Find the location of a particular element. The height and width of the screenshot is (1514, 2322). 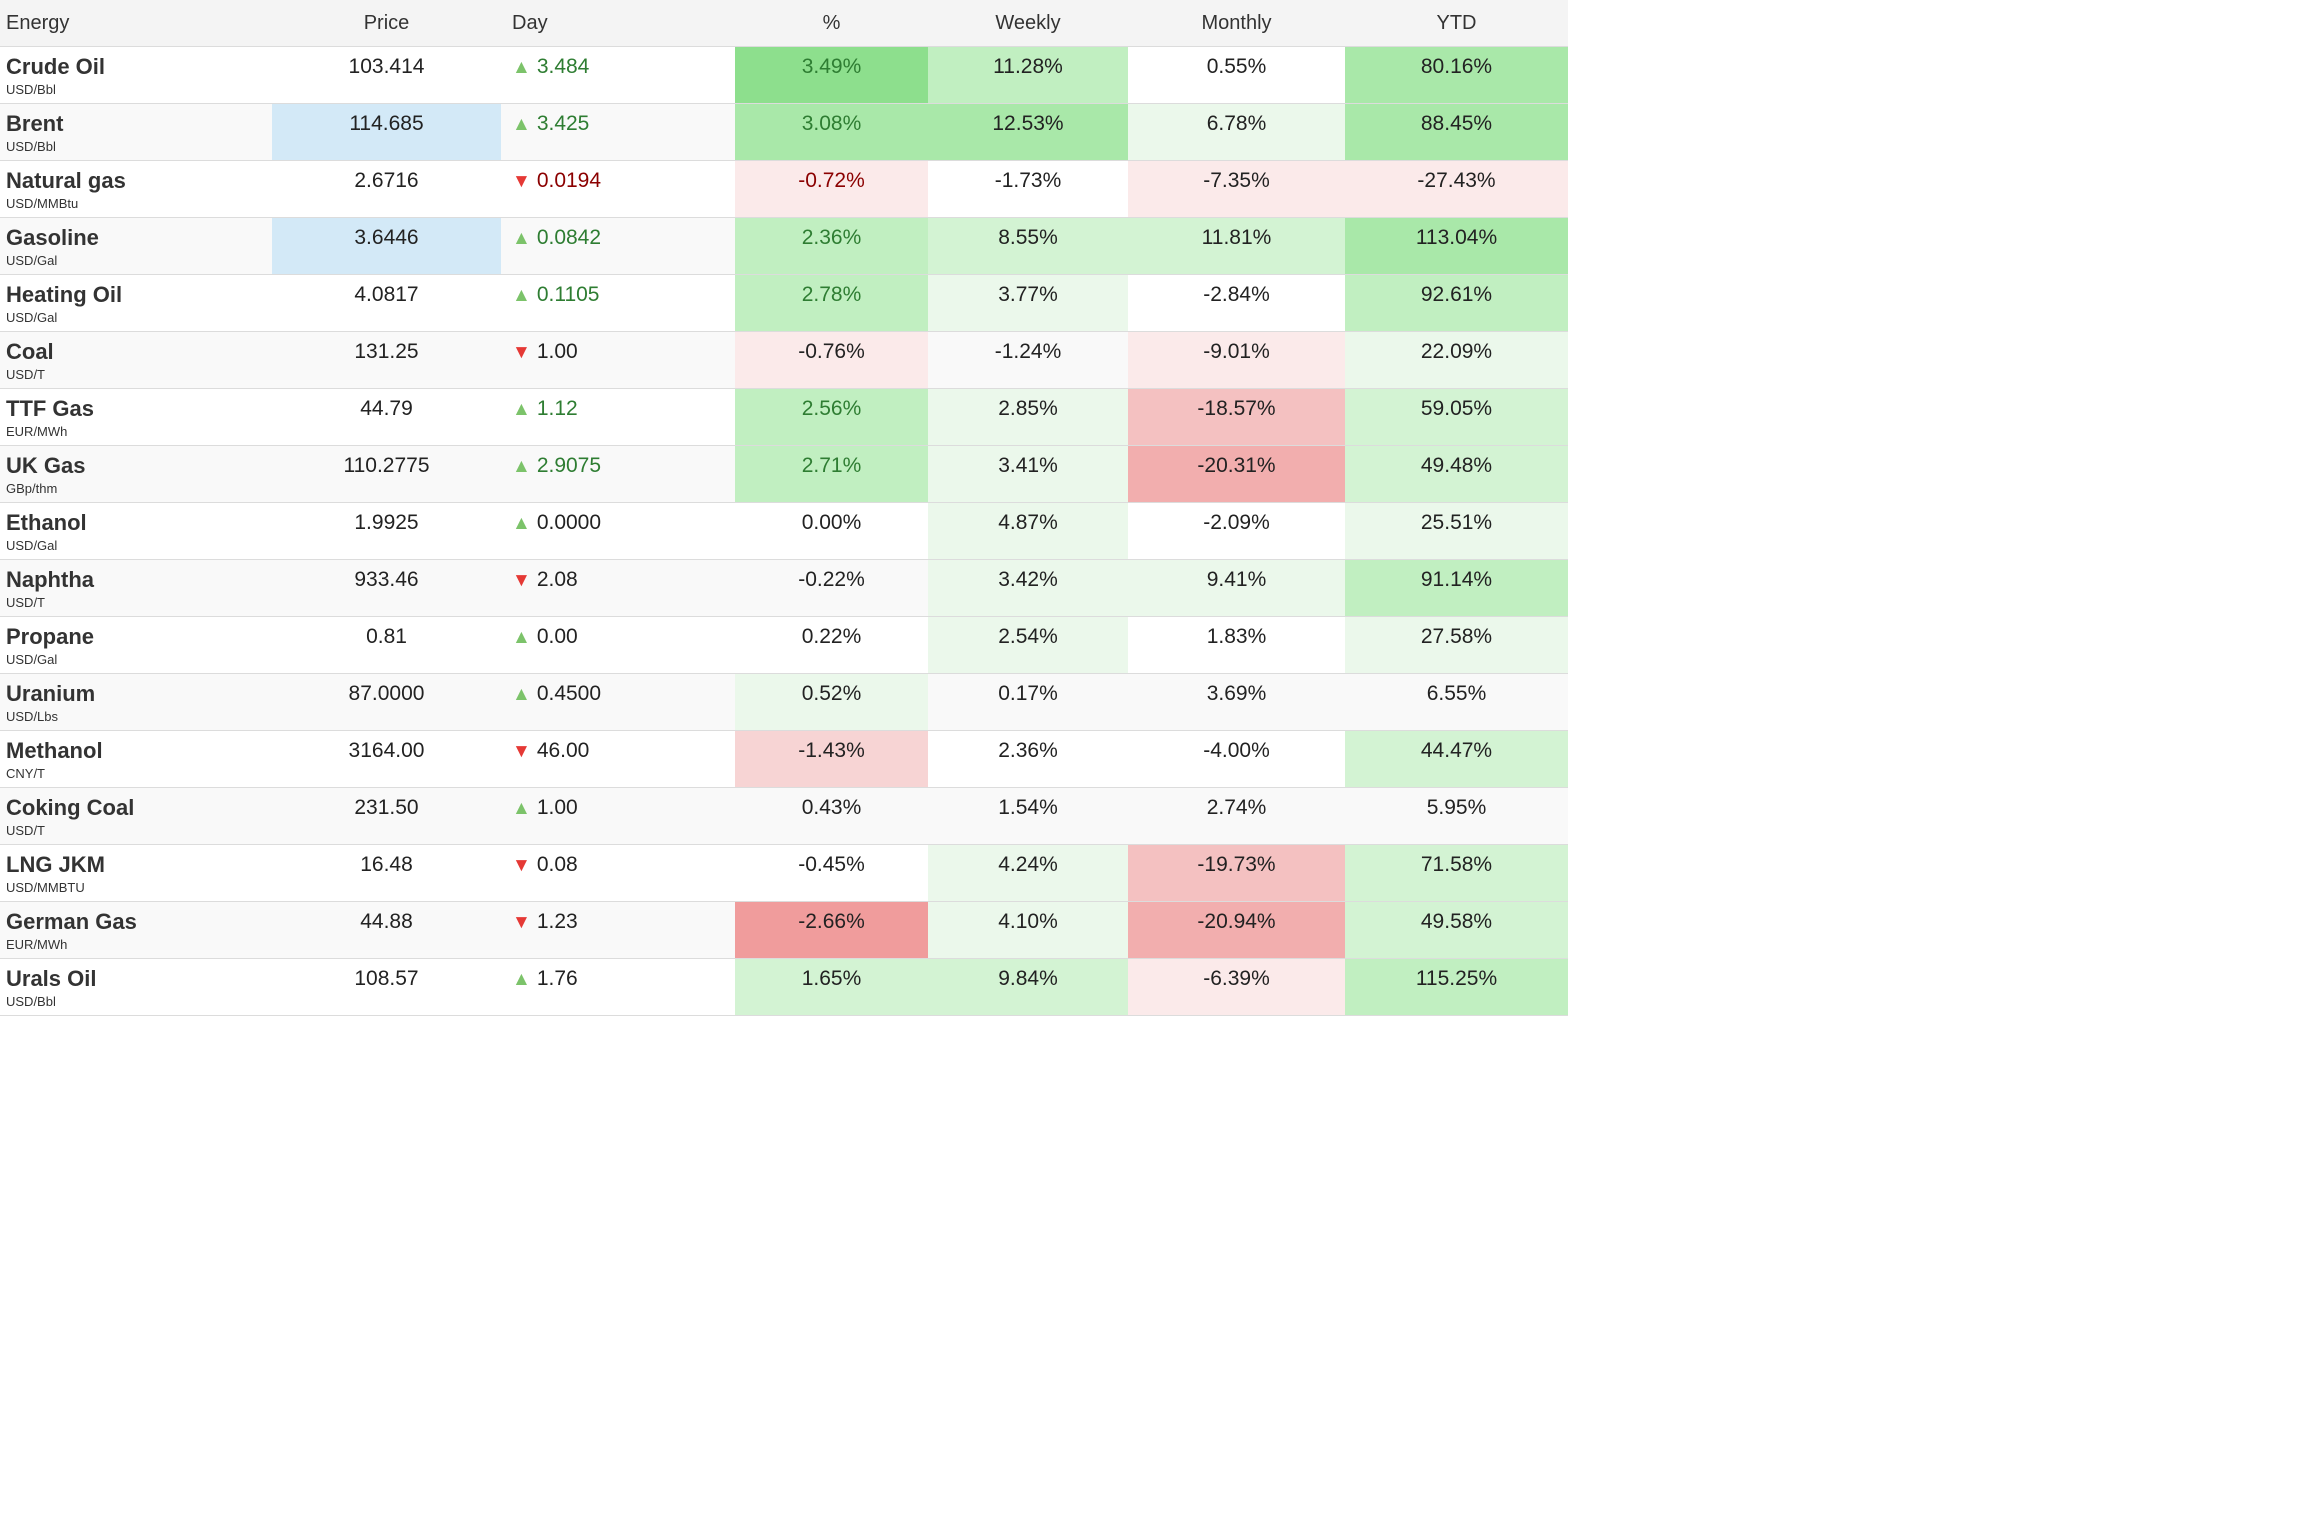

day-change-cell: ▲ 3.425 is located at coordinates (618, 132).